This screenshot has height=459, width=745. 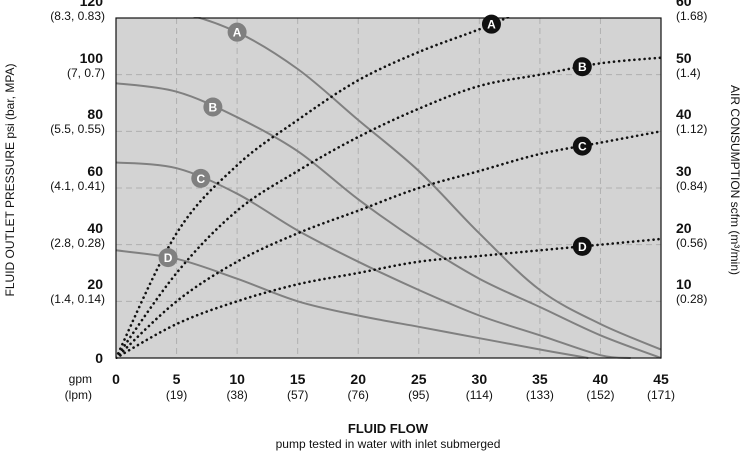 What do you see at coordinates (91, 4) in the screenshot?
I see `y-left-tick-psi: 120` at bounding box center [91, 4].